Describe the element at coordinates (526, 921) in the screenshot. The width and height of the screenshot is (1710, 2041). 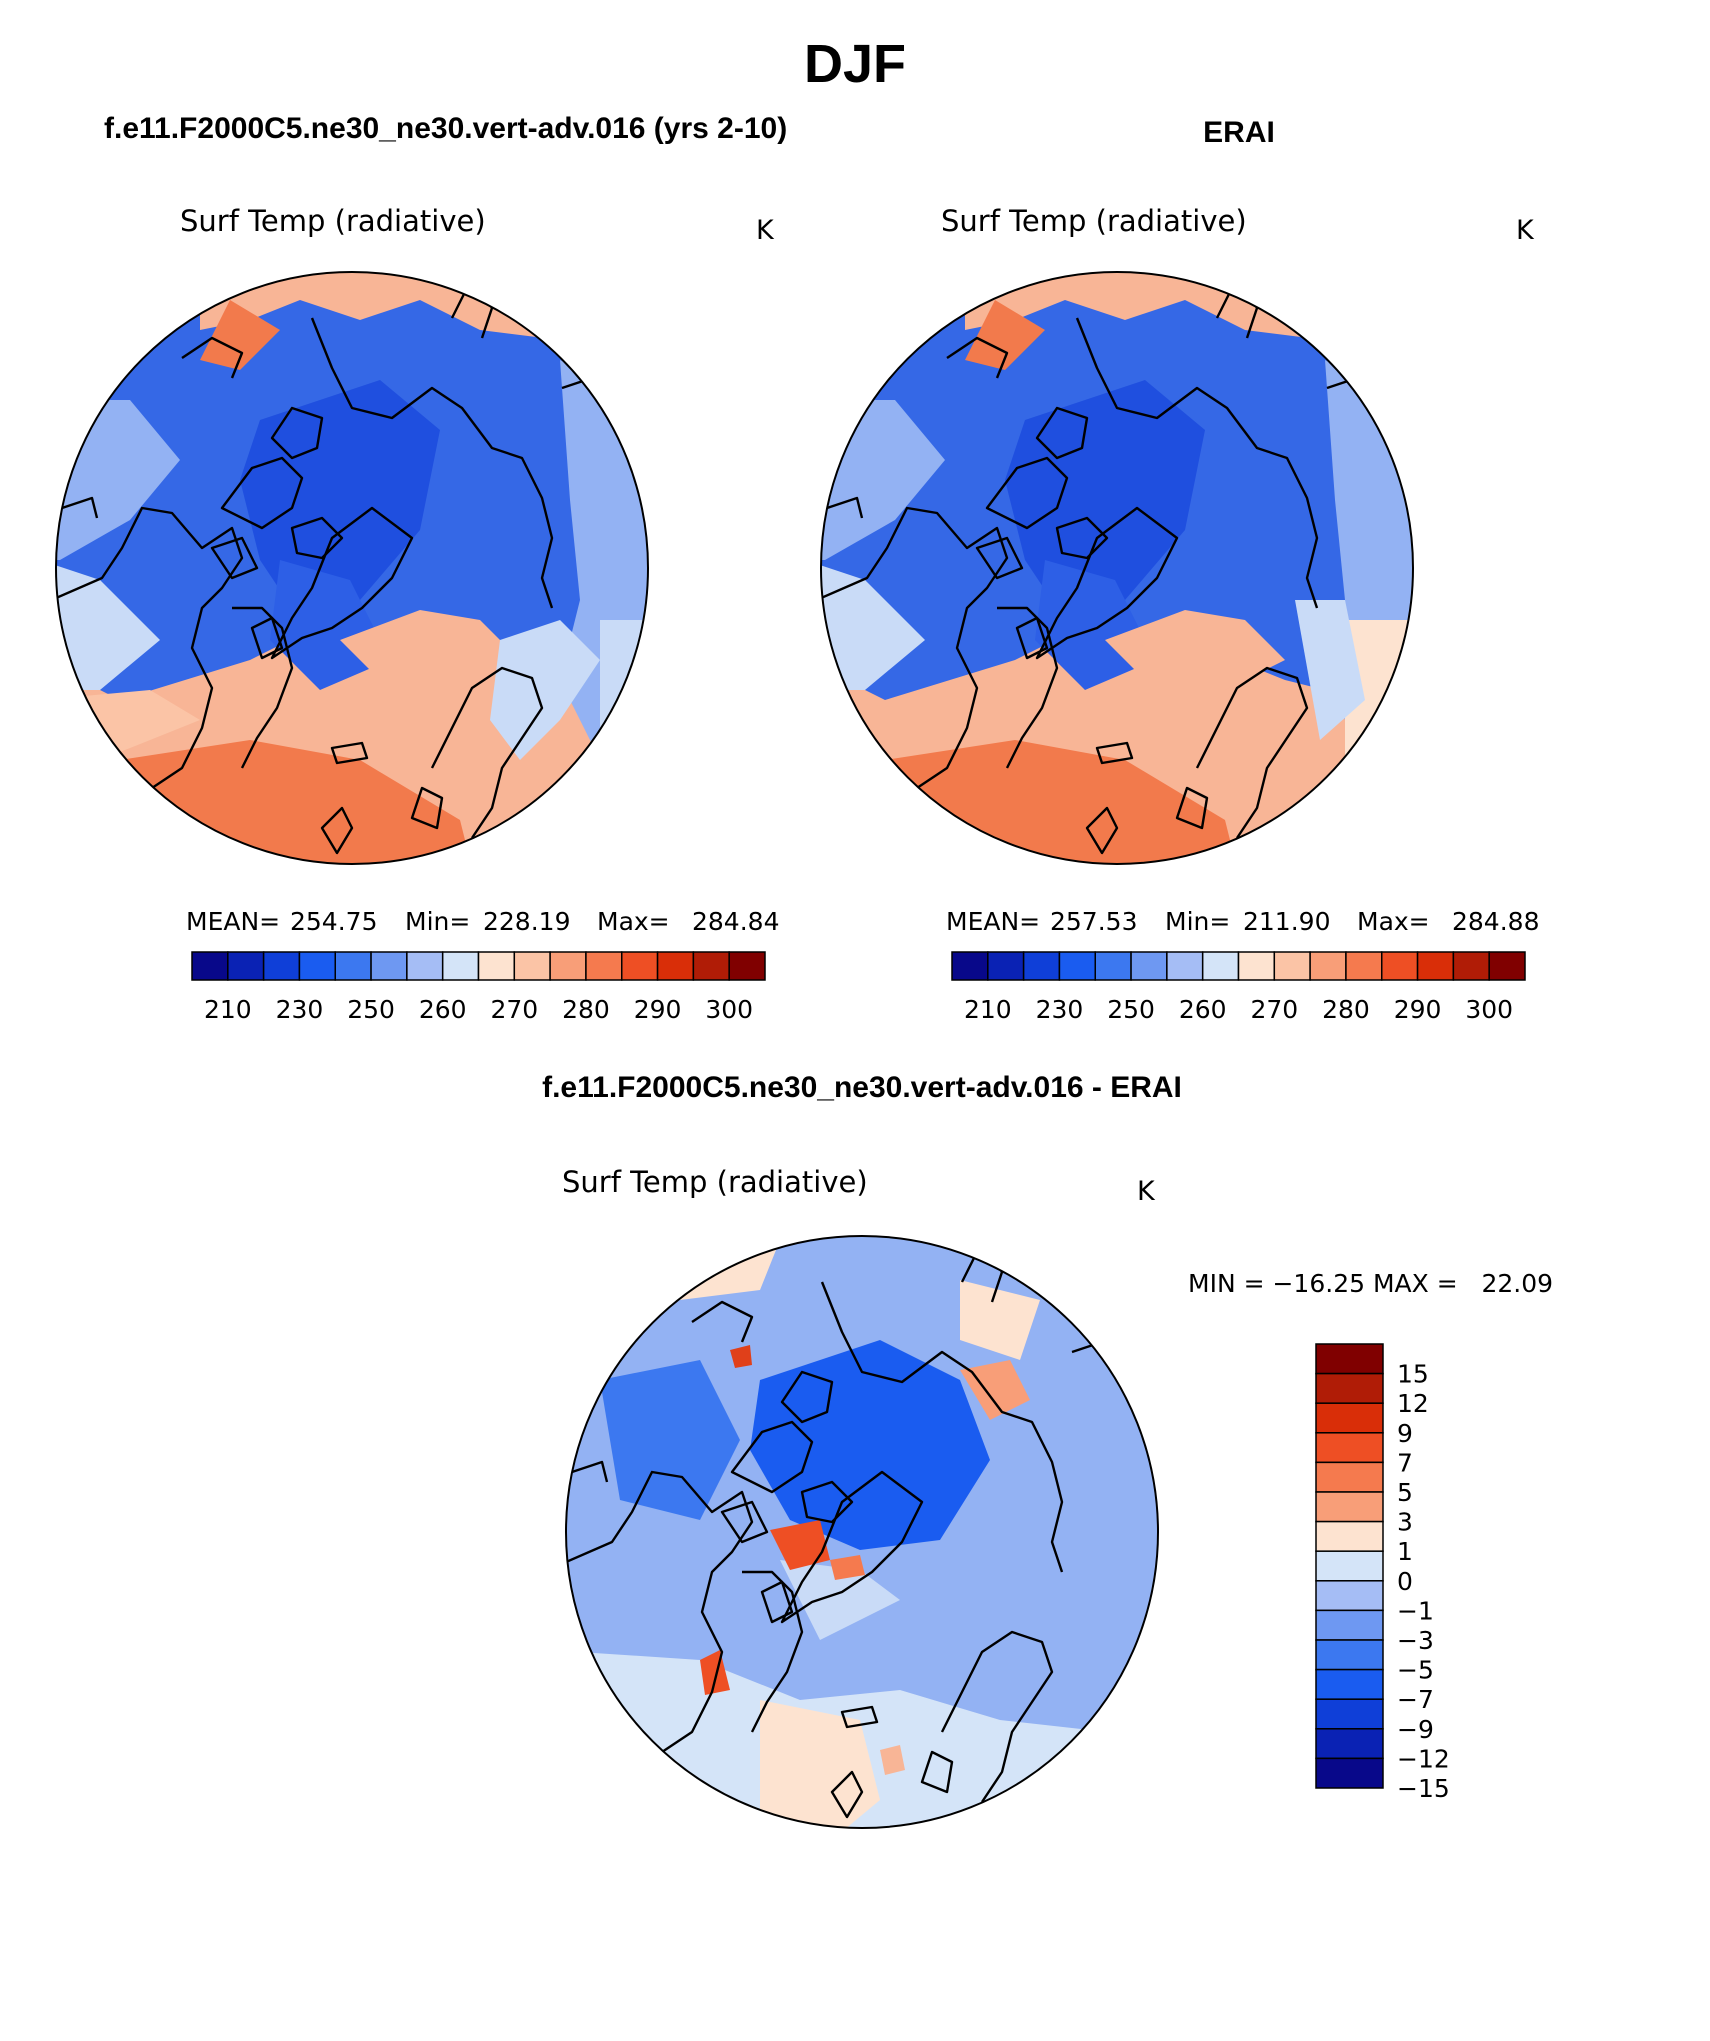
I see `min-value-model: 228.19` at that location.